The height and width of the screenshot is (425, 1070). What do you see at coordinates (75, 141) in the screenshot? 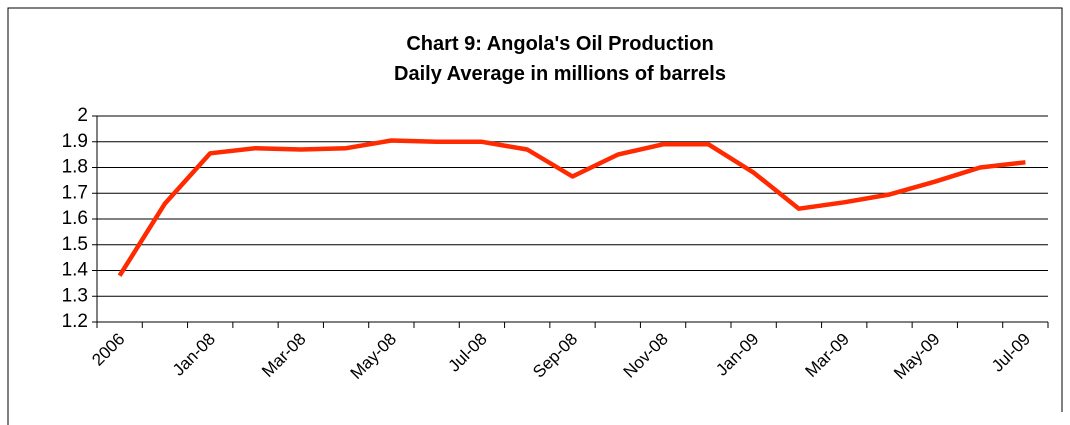
I see `y-tick-label: 1.9` at bounding box center [75, 141].